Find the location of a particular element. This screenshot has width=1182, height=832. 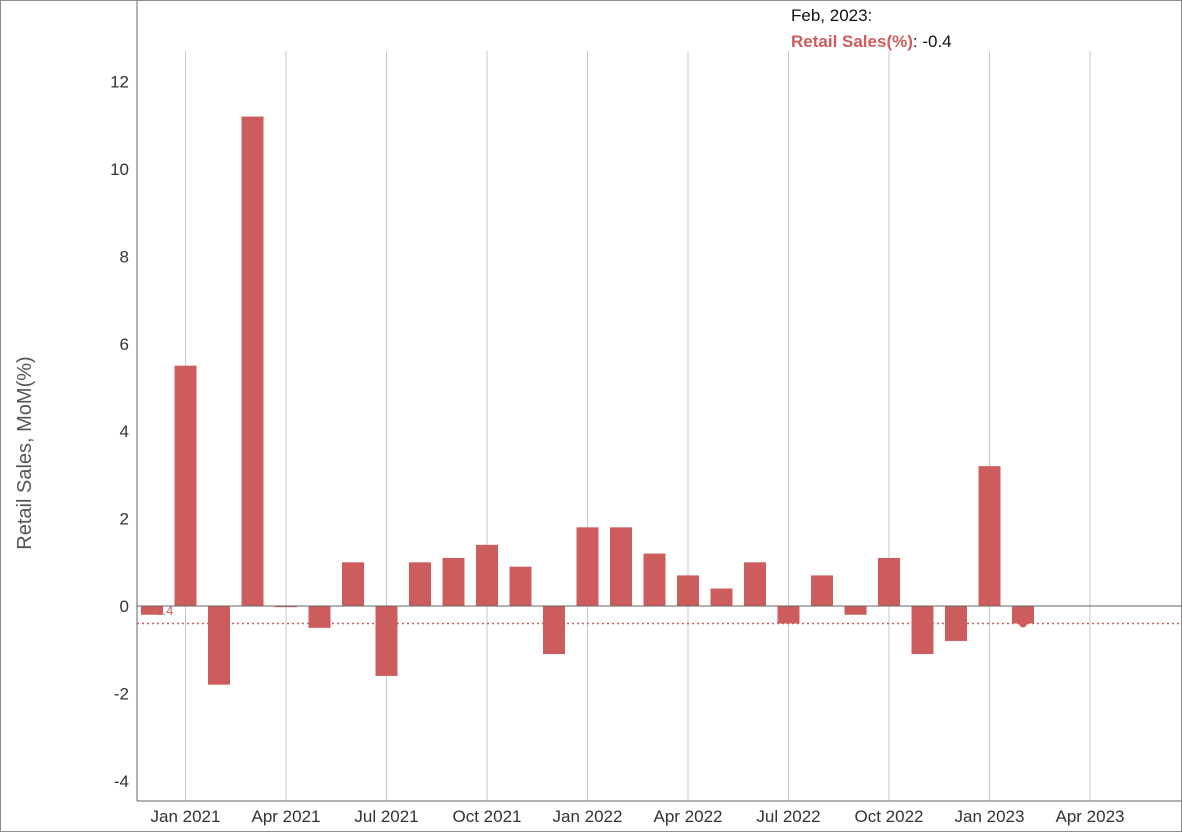

tooltip-series-name: Retail Sales(%) is located at coordinates (852, 41).